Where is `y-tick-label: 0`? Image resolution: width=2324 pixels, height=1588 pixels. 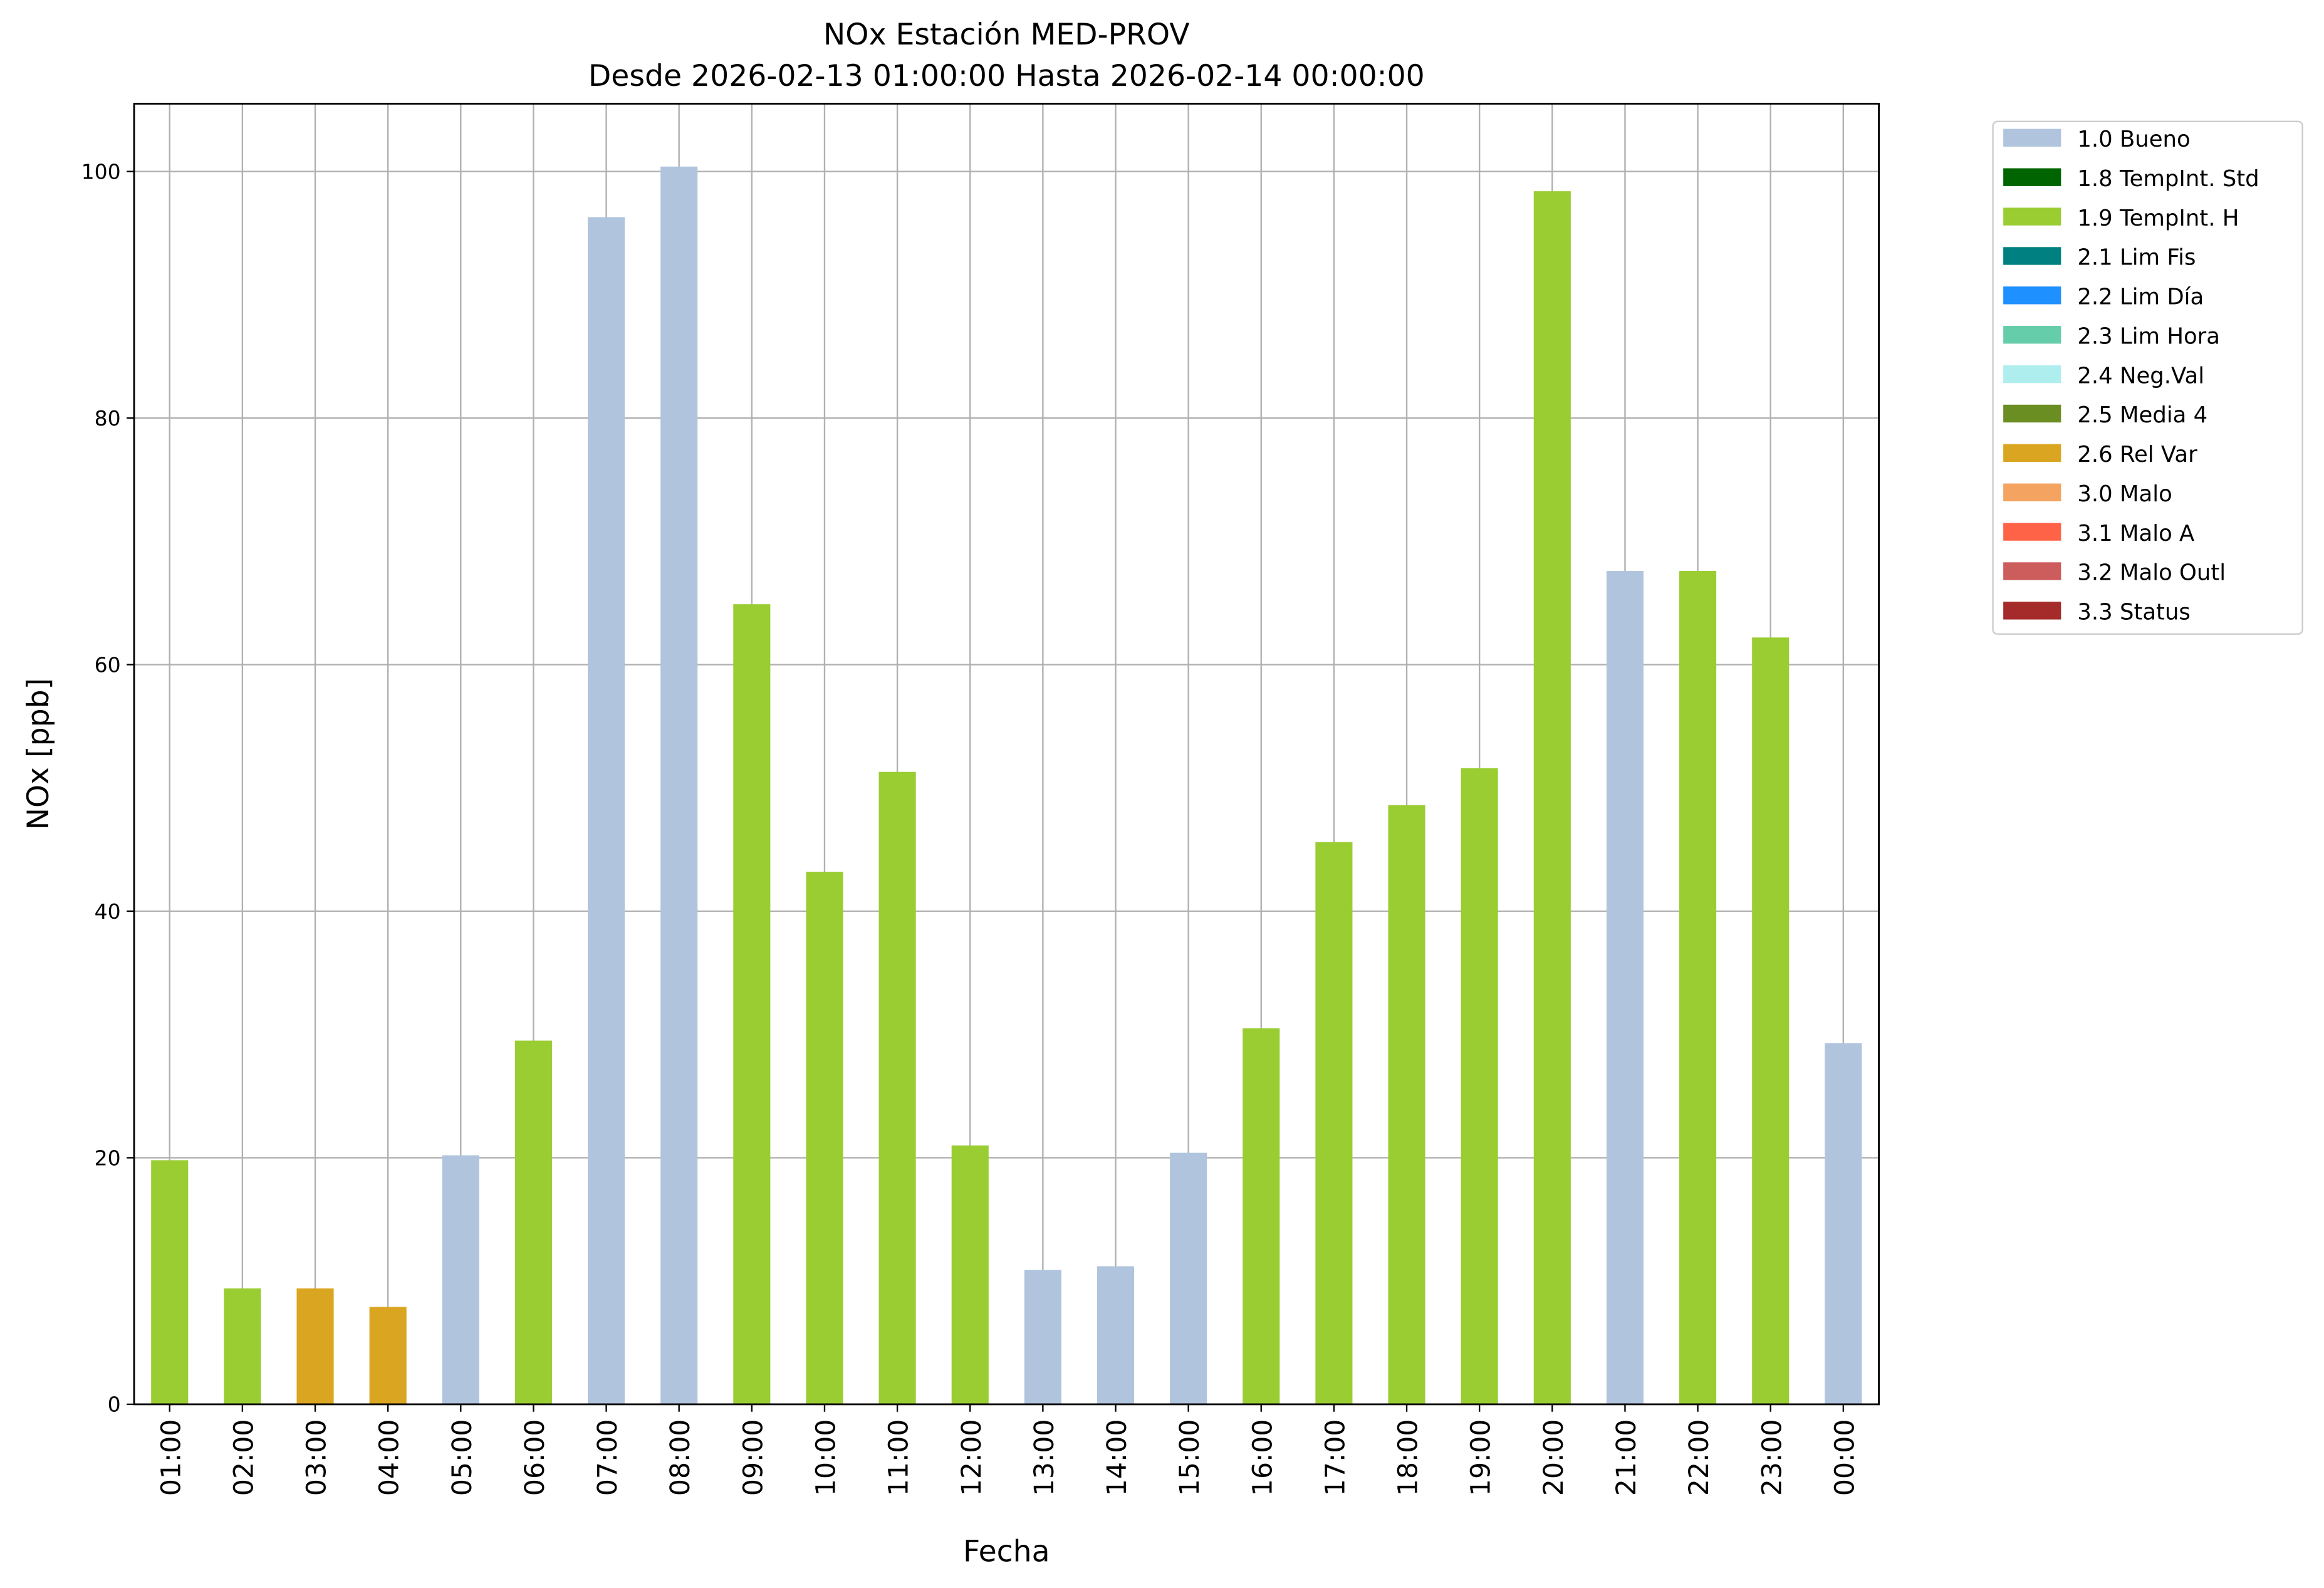
y-tick-label: 0 is located at coordinates (114, 1405).